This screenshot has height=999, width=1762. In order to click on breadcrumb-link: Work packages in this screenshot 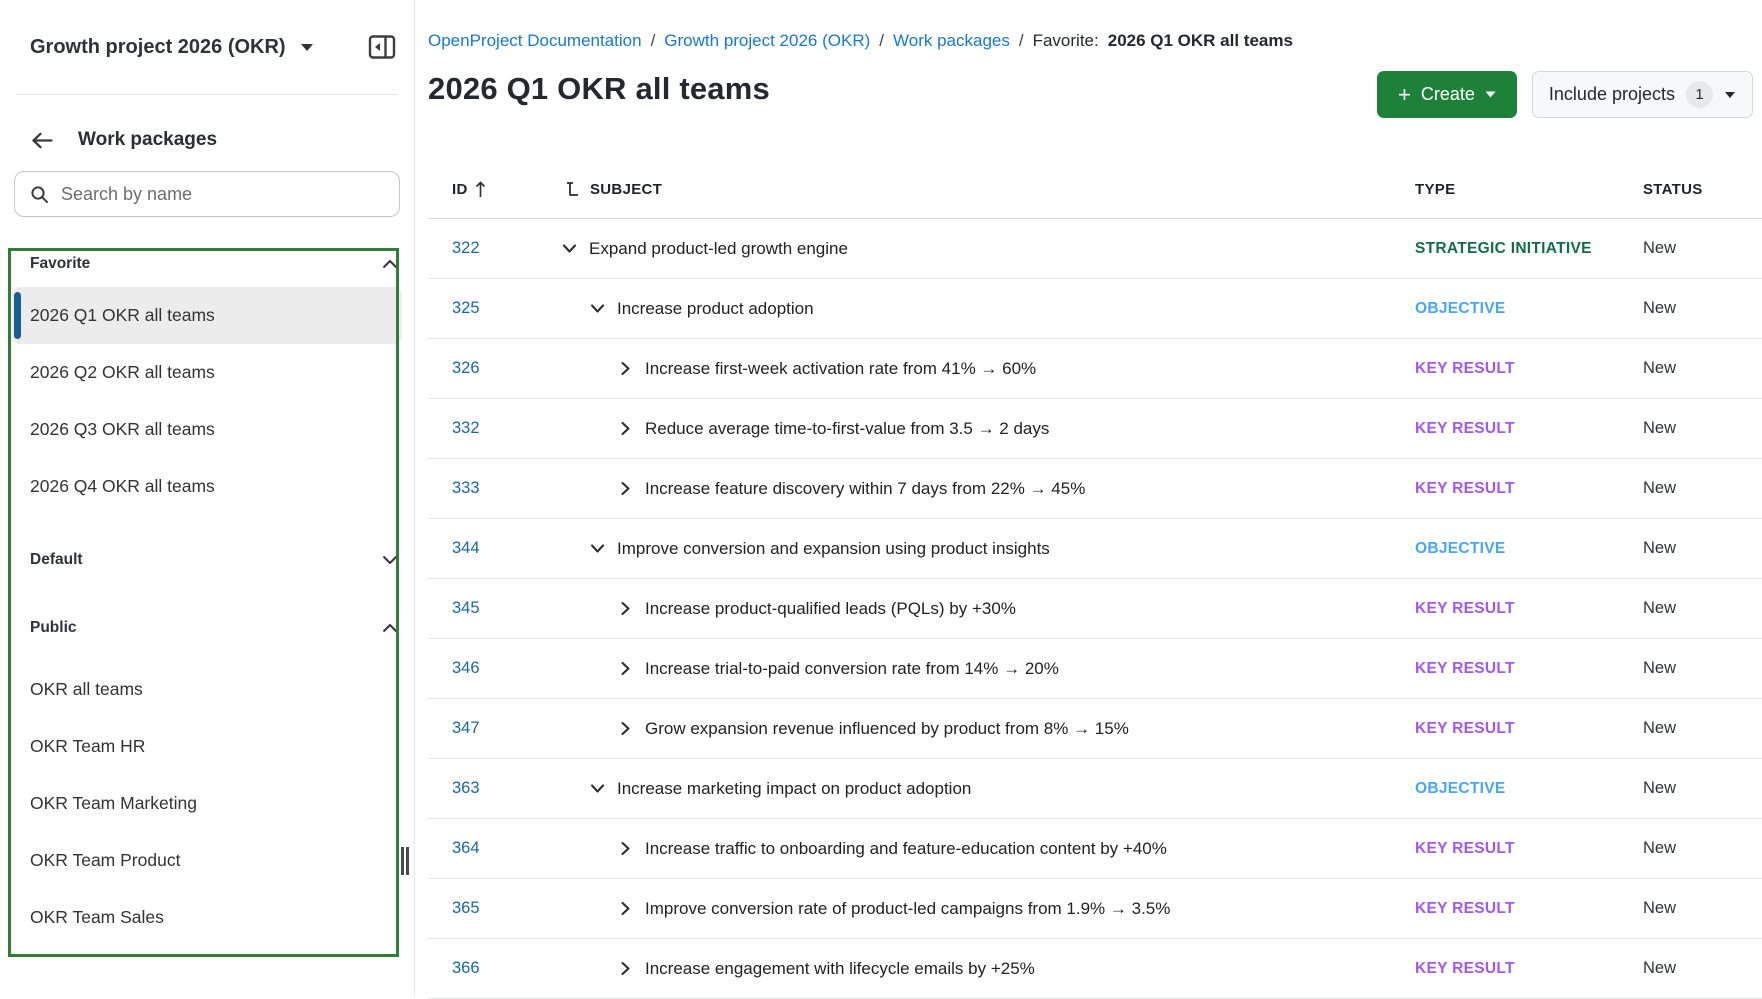, I will do `click(951, 40)`.